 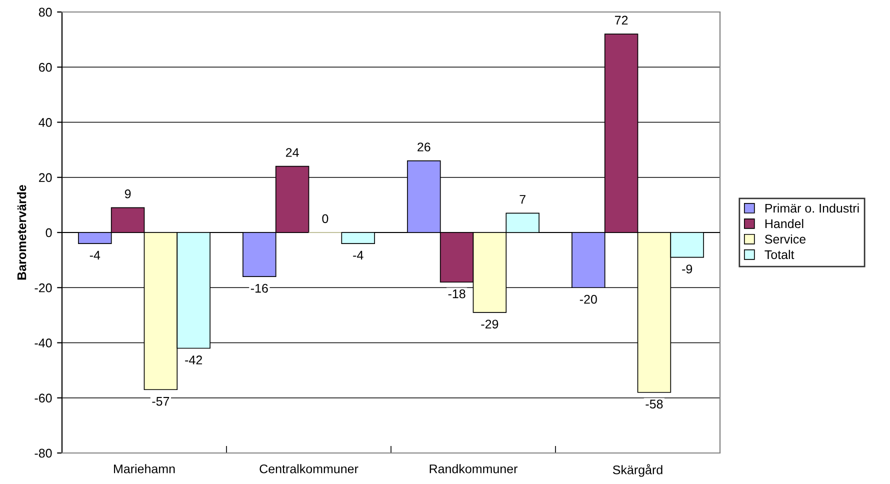 What do you see at coordinates (588, 299) in the screenshot?
I see `data-label: -20` at bounding box center [588, 299].